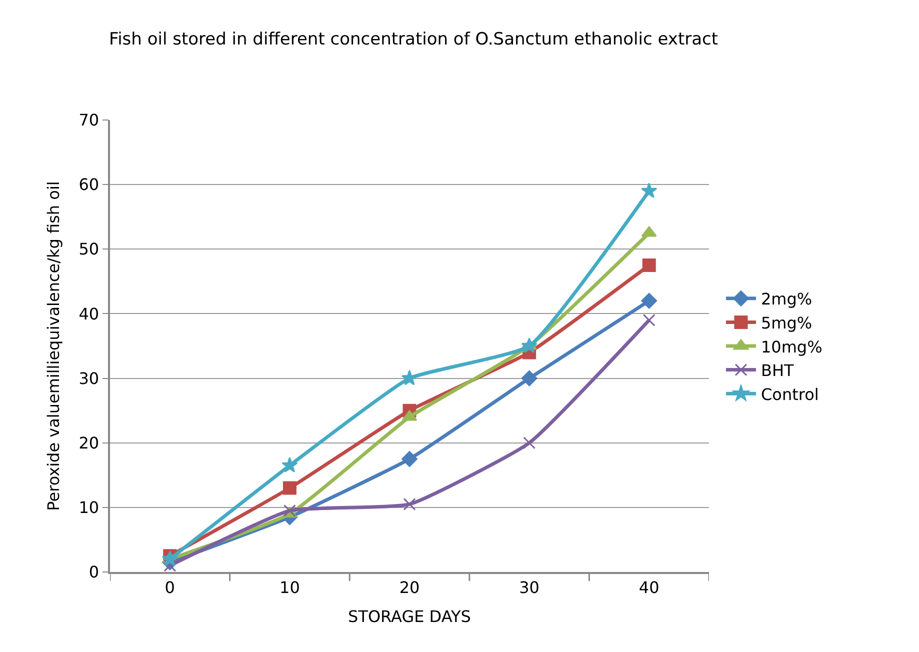 This screenshot has height=652, width=919. What do you see at coordinates (89, 442) in the screenshot?
I see `y-tick-label: 20` at bounding box center [89, 442].